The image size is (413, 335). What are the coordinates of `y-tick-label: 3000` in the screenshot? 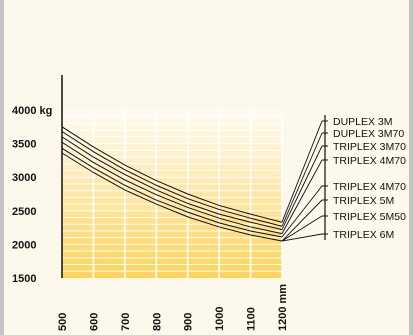 It's located at (24, 178).